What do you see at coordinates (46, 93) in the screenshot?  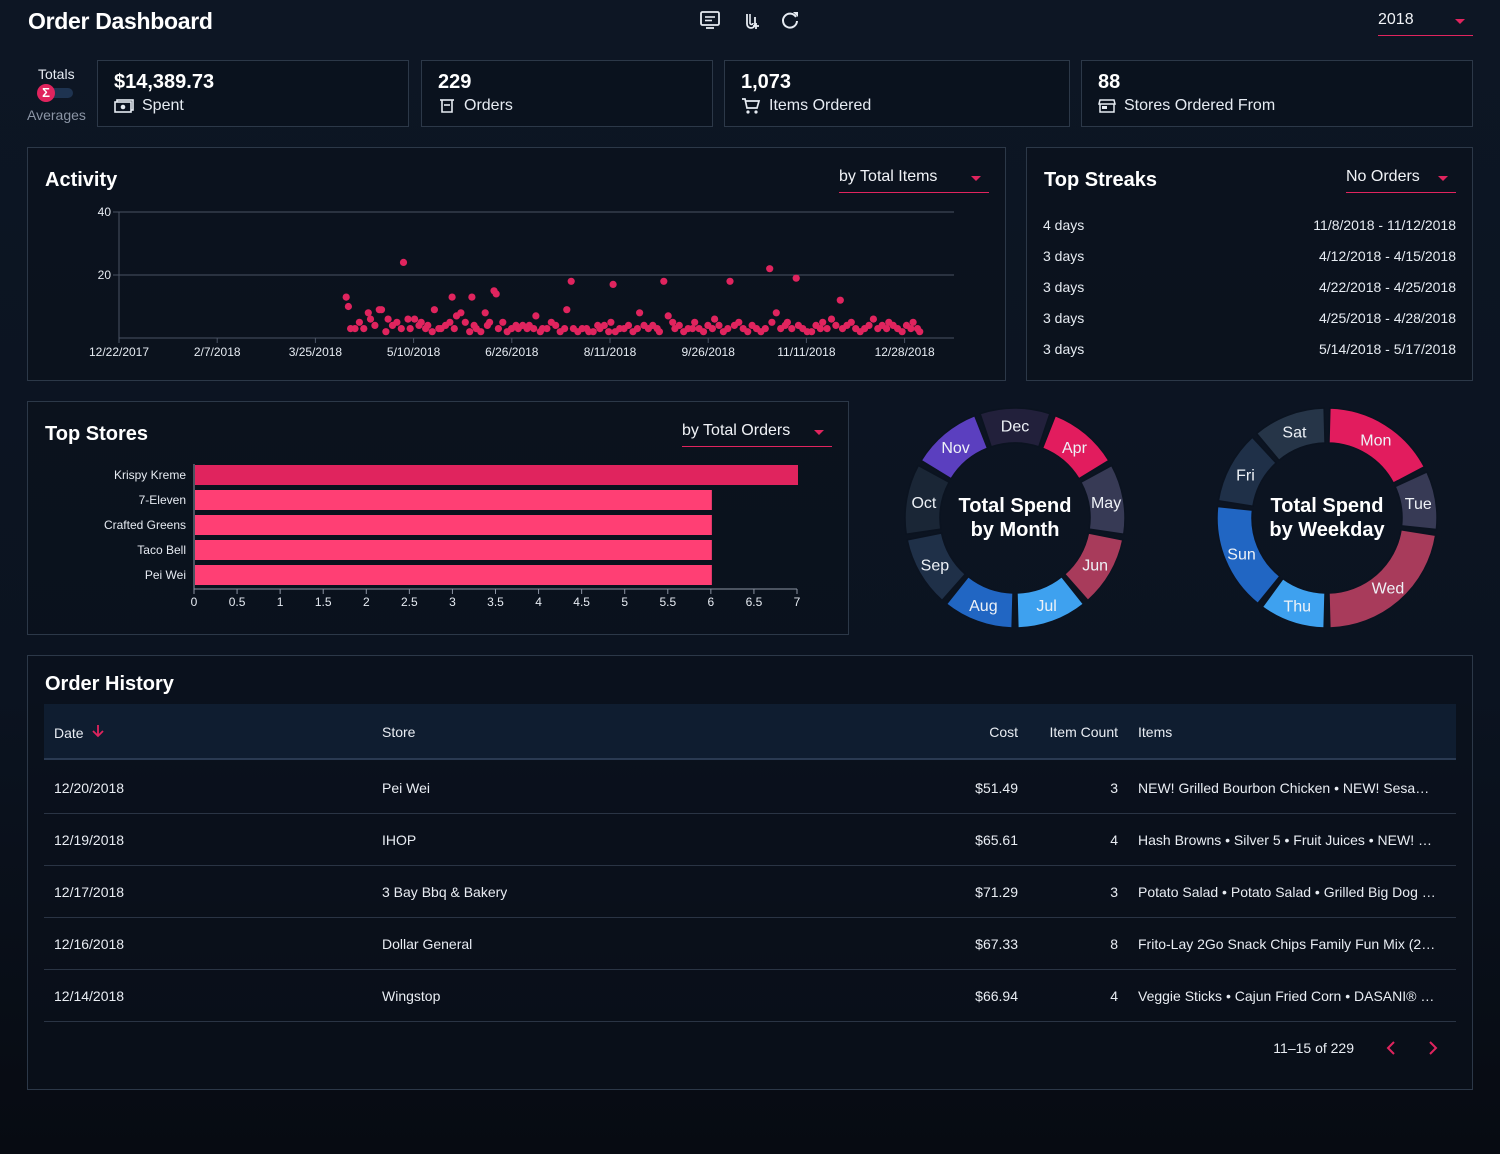 I see `sigma-icon: Σ` at bounding box center [46, 93].